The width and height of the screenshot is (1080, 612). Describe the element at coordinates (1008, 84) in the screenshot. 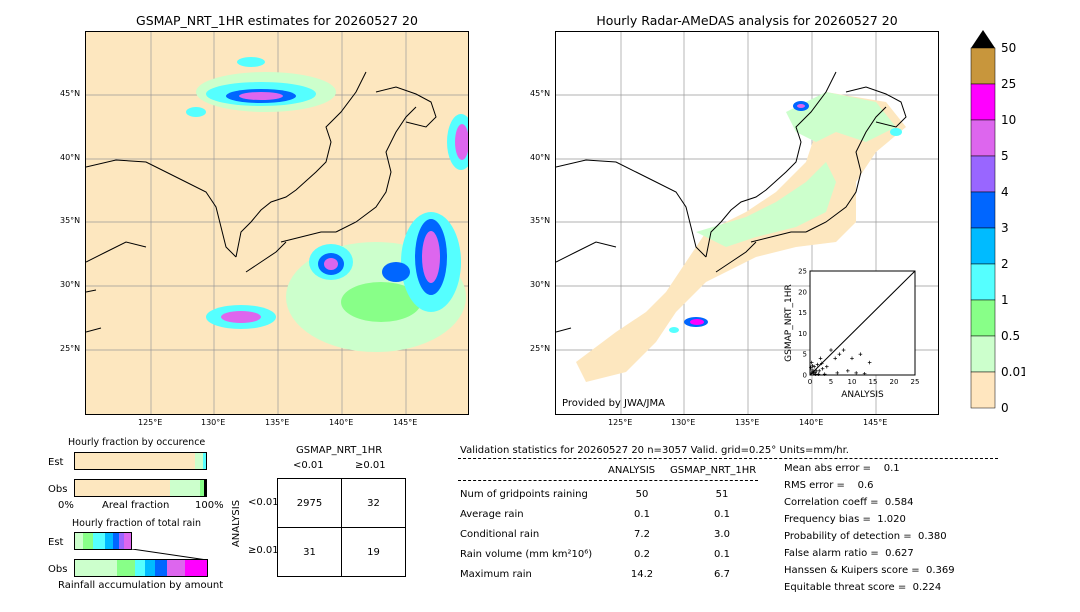

I see `colorbar-label: 25` at that location.